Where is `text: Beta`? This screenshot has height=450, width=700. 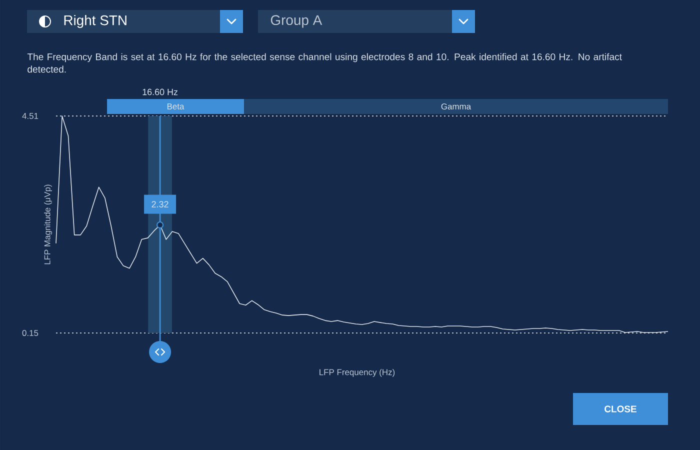 text: Beta is located at coordinates (175, 107).